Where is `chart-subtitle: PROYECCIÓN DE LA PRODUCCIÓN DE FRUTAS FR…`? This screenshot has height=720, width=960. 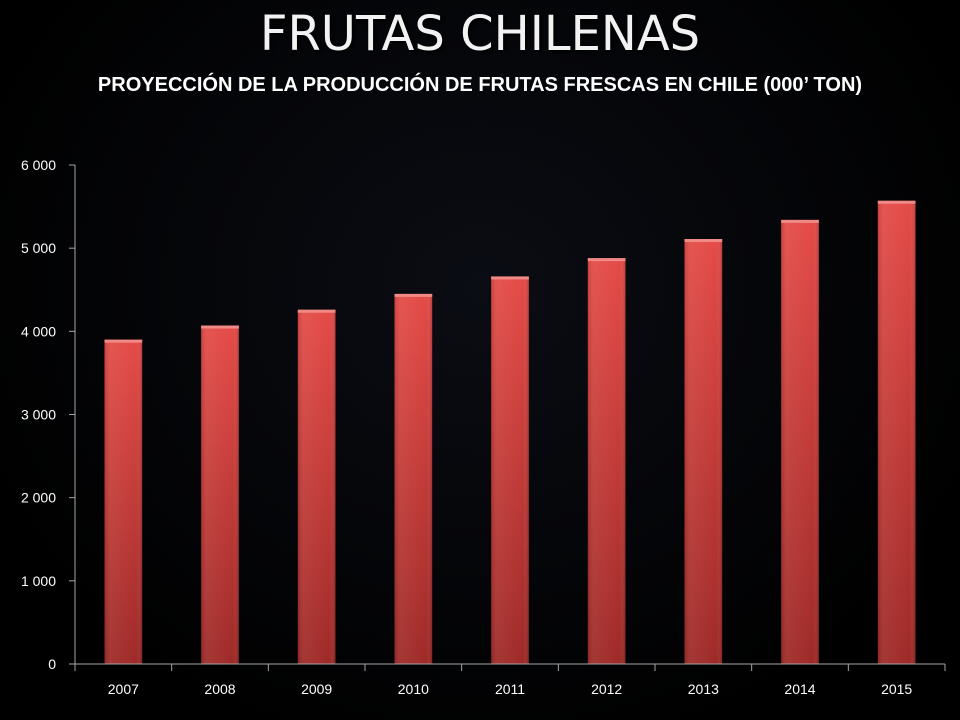 chart-subtitle: PROYECCIÓN DE LA PRODUCCIÓN DE FRUTAS FR… is located at coordinates (480, 85).